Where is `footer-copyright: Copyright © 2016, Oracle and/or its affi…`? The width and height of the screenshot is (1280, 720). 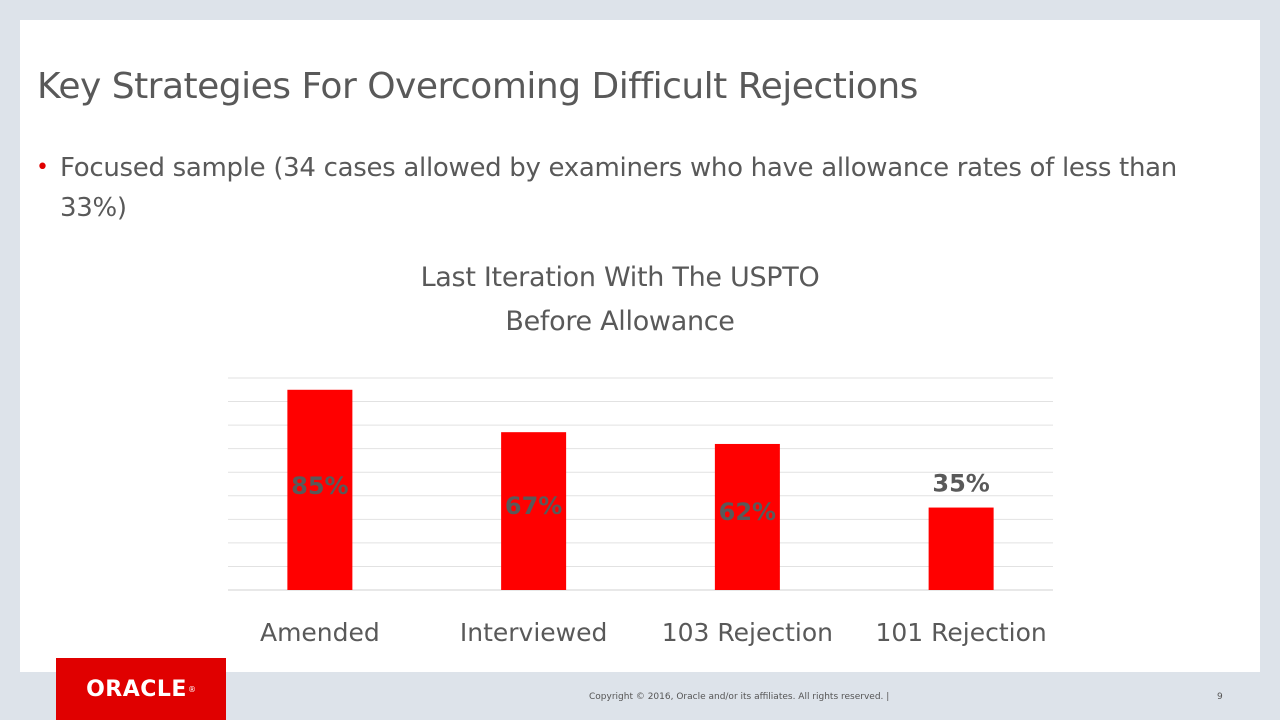
footer-copyright: Copyright © 2016, Oracle and/or its affi… is located at coordinates (739, 697).